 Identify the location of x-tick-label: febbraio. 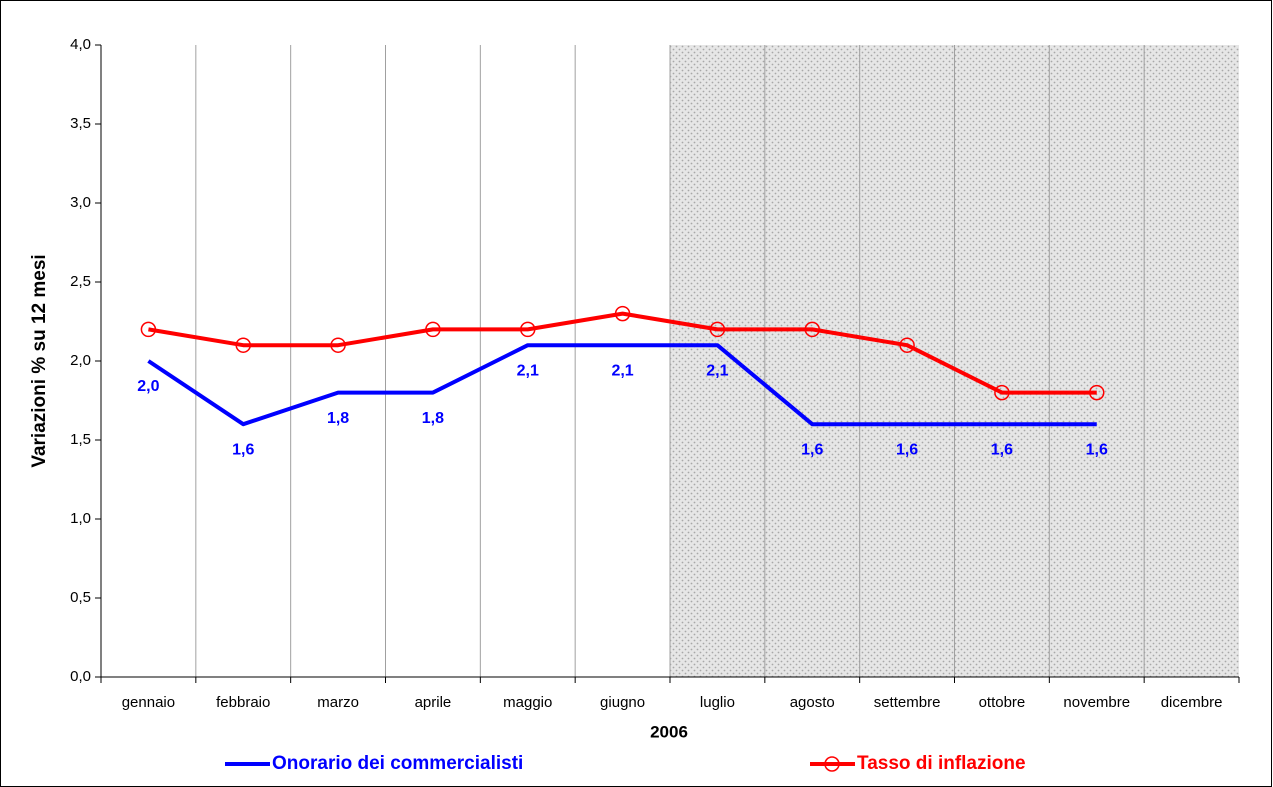
(243, 702).